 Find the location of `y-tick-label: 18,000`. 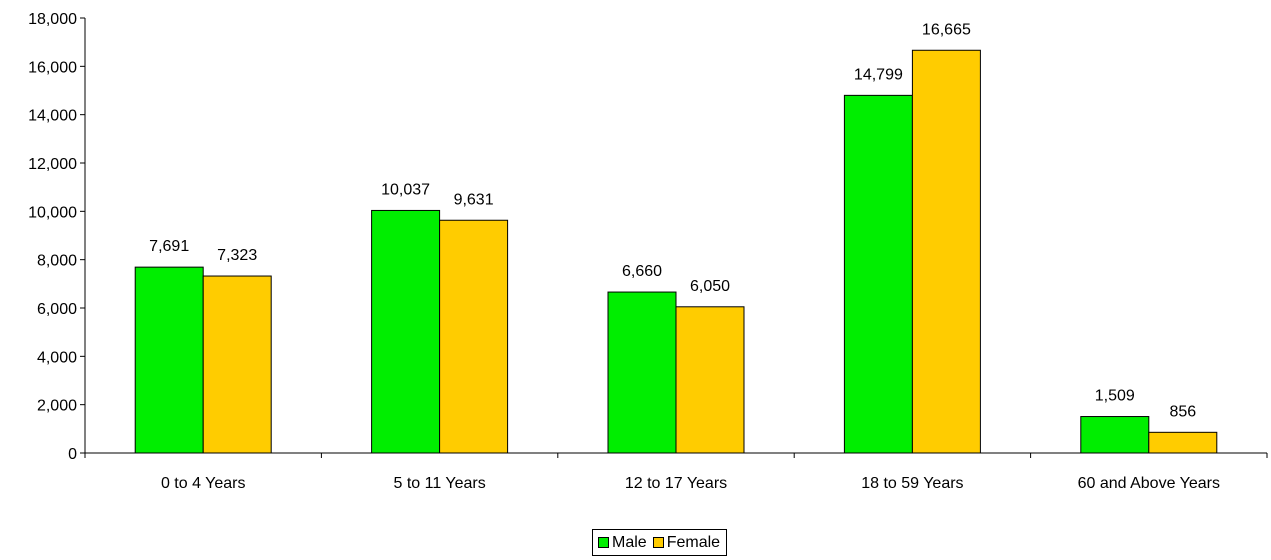

y-tick-label: 18,000 is located at coordinates (52, 19).